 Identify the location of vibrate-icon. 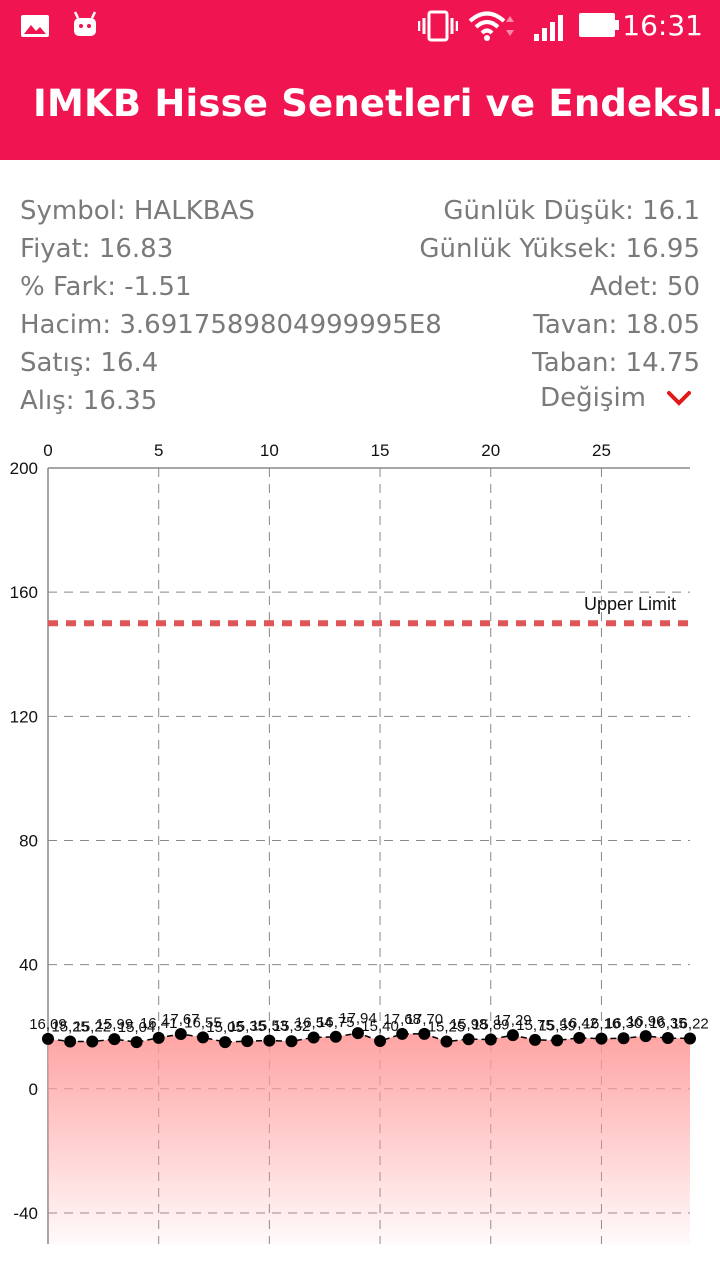
(438, 26).